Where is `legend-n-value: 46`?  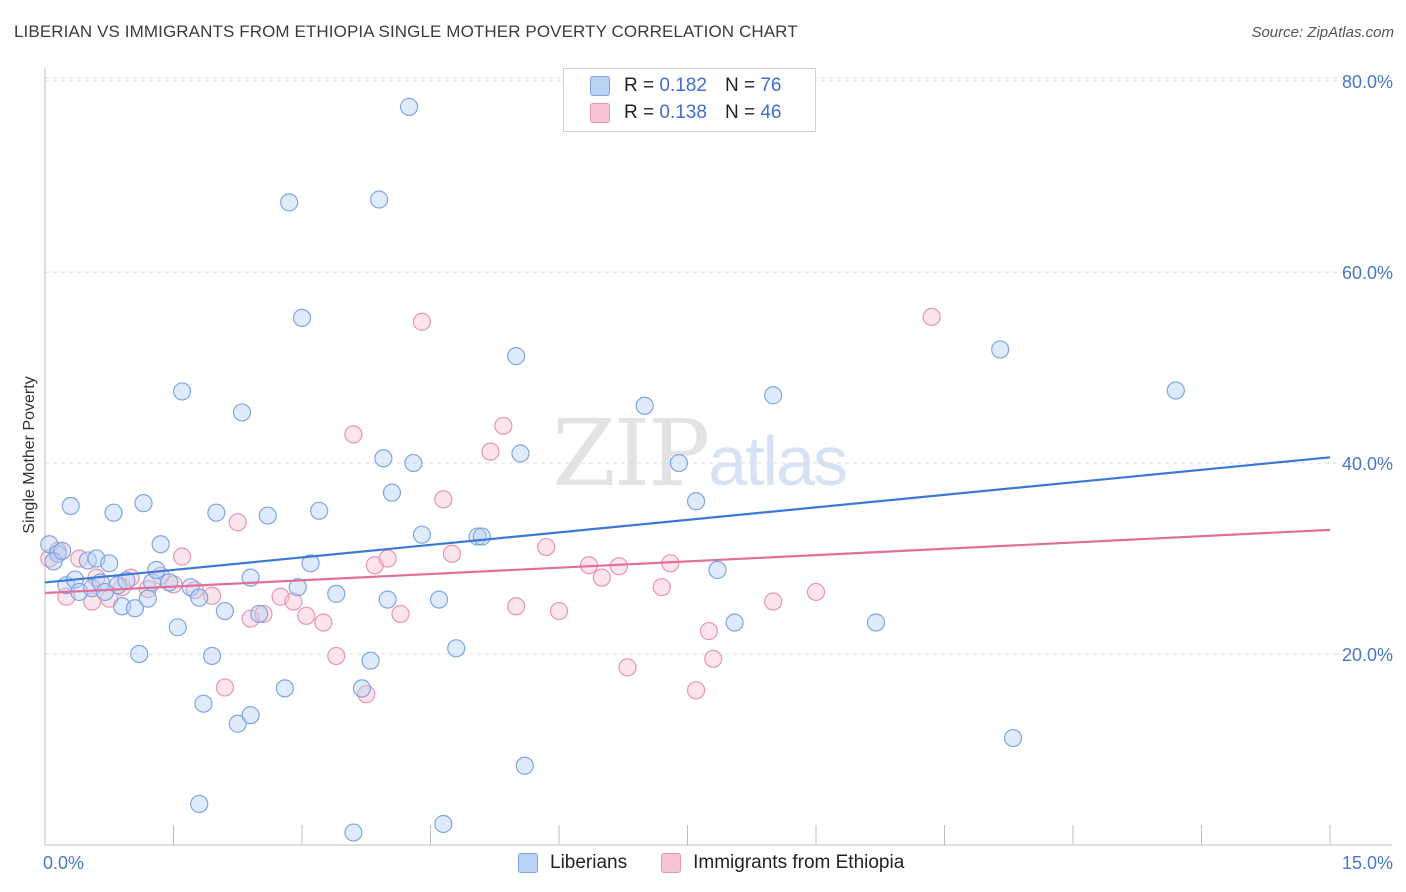
legend-n-value: 46 is located at coordinates (771, 112).